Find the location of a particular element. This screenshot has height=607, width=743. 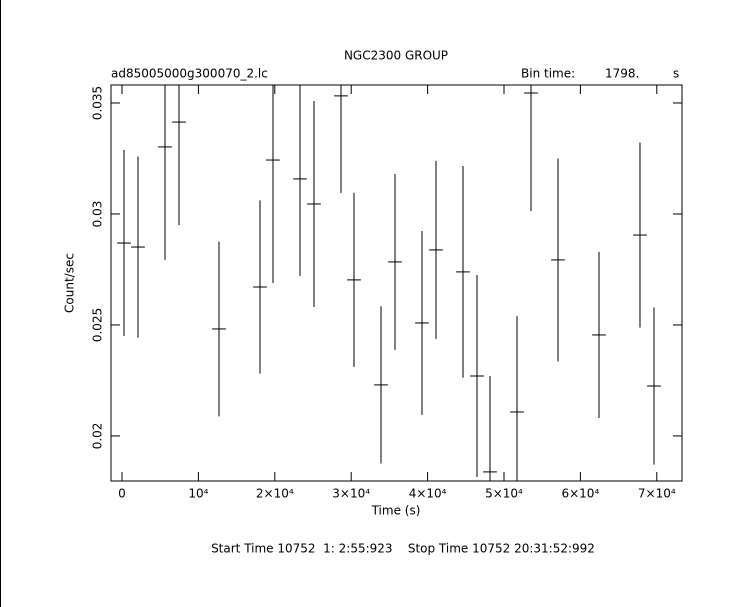

x-tick-label: 3×10⁴ is located at coordinates (351, 494).